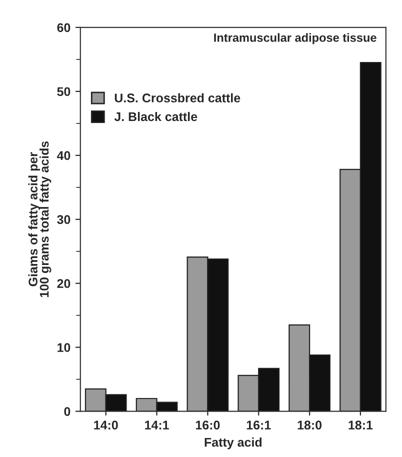  I want to click on y-tick-label: 0, so click(67, 411).